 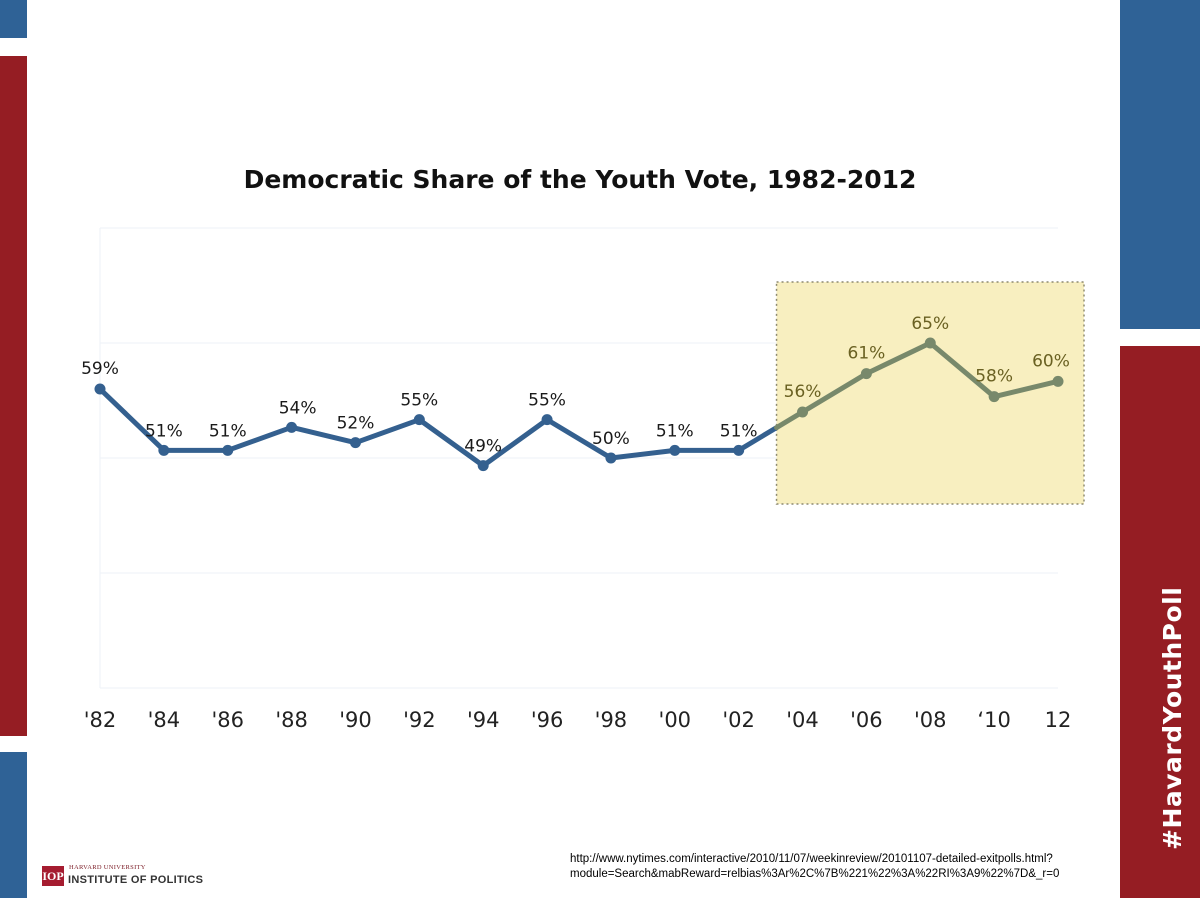 I want to click on data-label: 65%, so click(x=930, y=324).